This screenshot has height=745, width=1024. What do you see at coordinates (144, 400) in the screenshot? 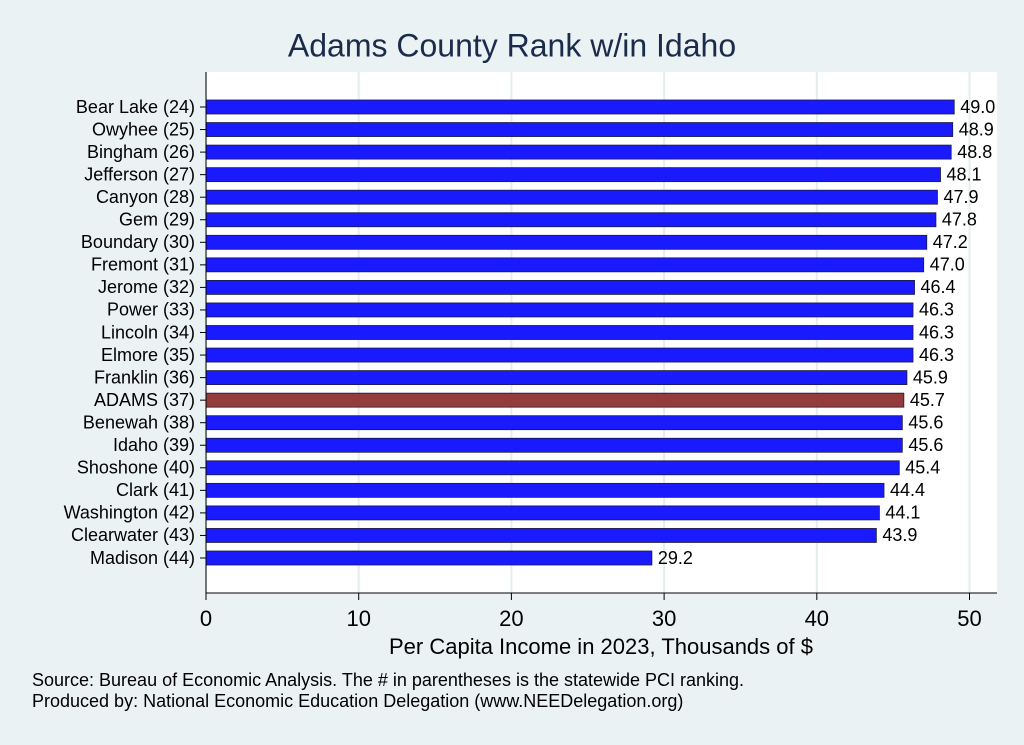
I see `y-tick-label: ADAMS (37)` at bounding box center [144, 400].